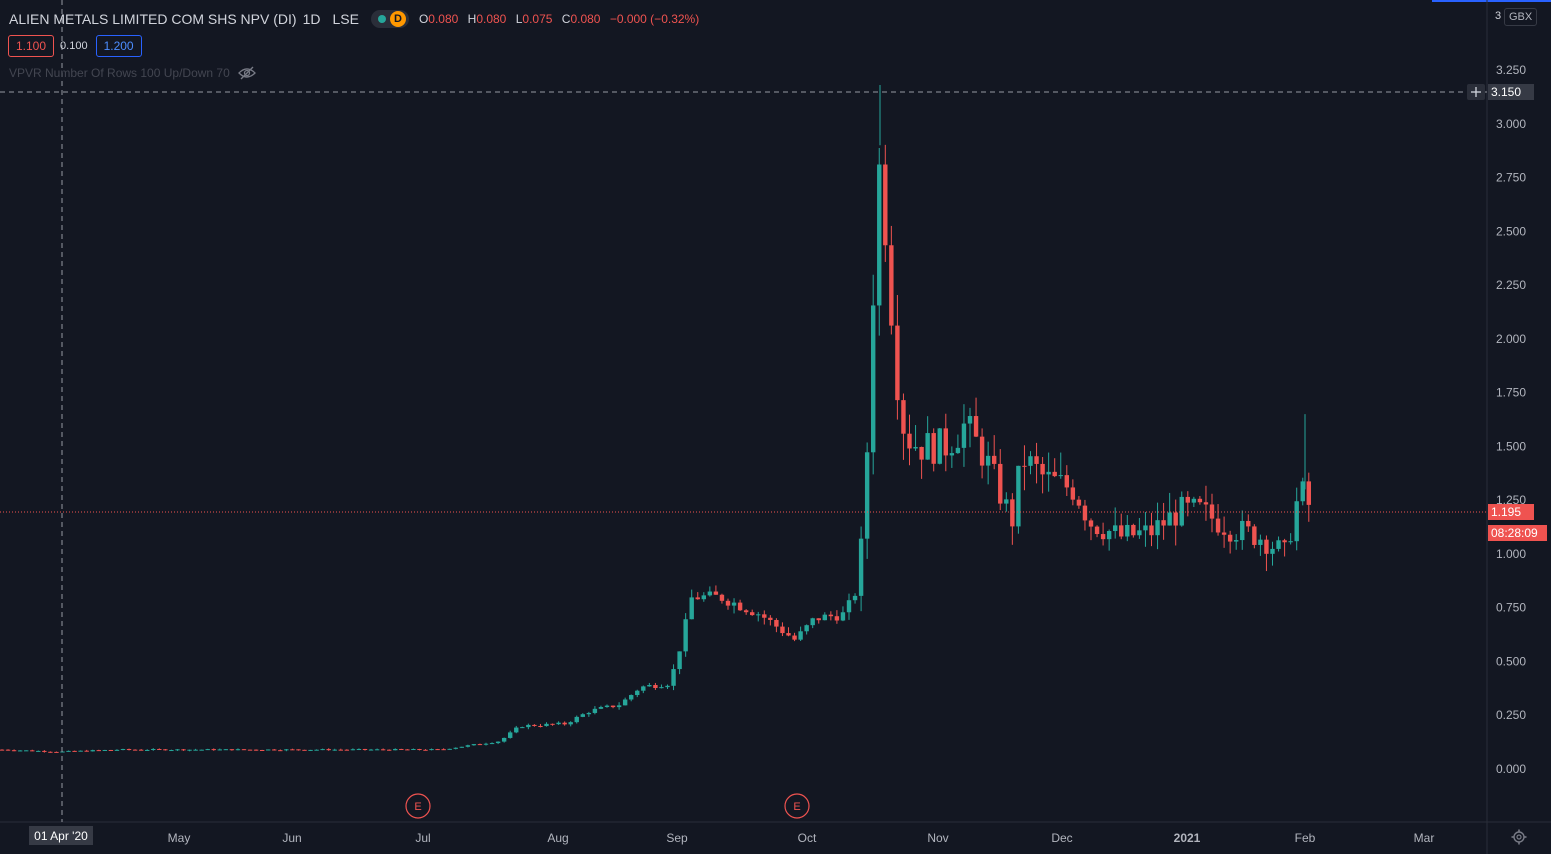 The width and height of the screenshot is (1551, 854). I want to click on symbol-title: ALIEN METALS LIMITED COM SHS NPV (DI), so click(153, 19).